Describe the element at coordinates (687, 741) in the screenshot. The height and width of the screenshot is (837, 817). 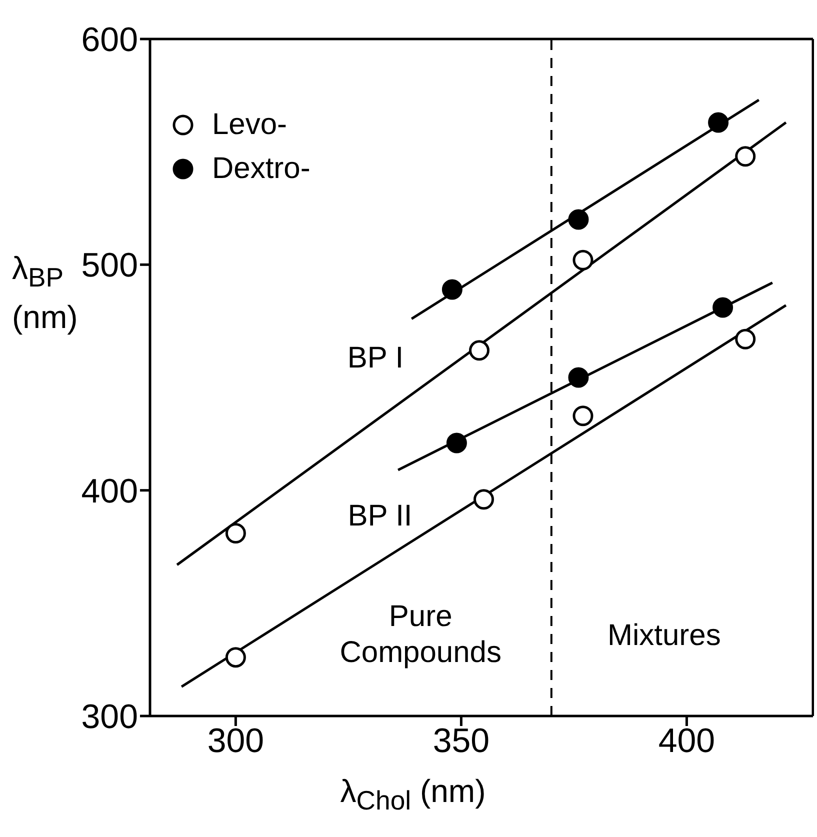
I see `x-tick-label: 400` at that location.